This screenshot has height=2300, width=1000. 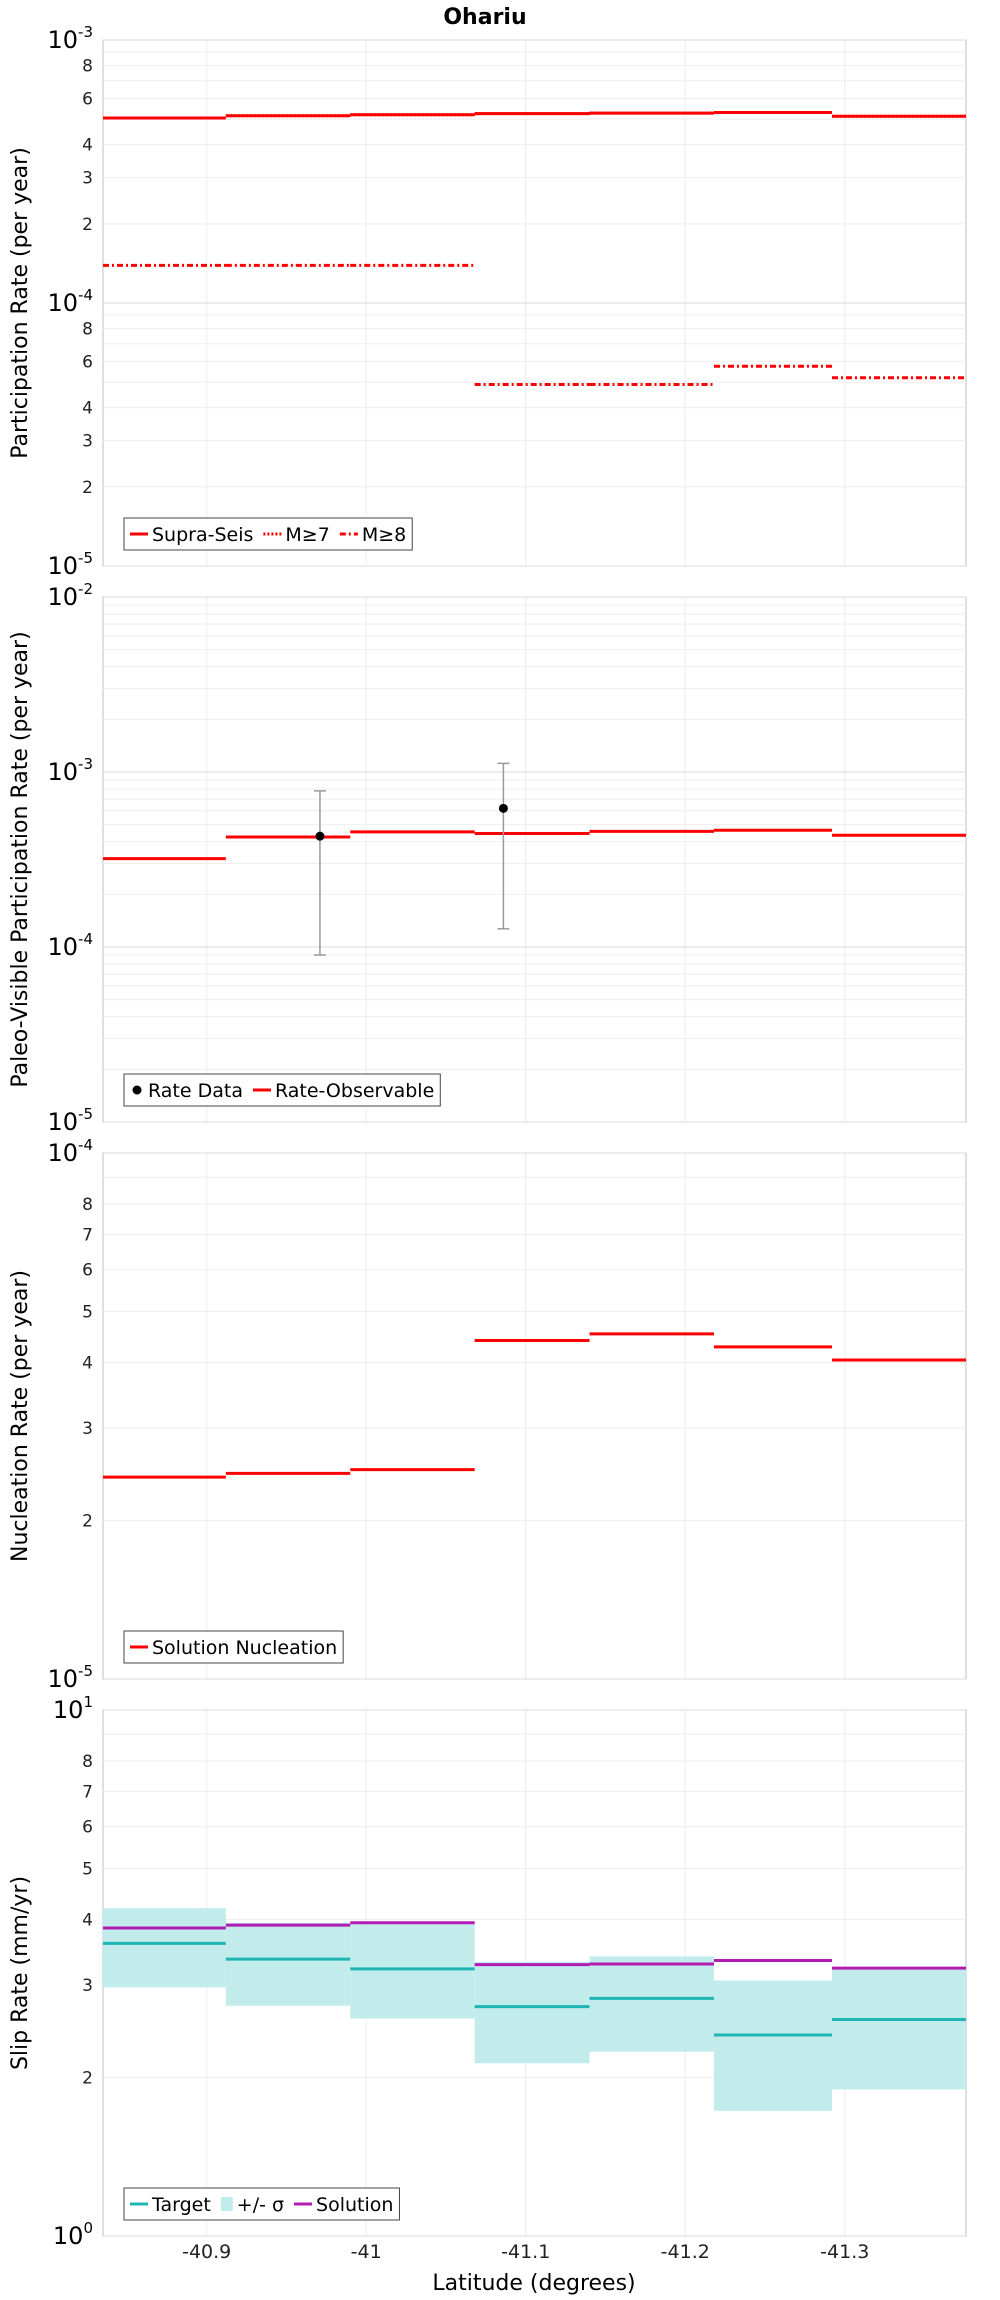 I want to click on legend: Target +/- σ Solution, so click(x=261, y=2204).